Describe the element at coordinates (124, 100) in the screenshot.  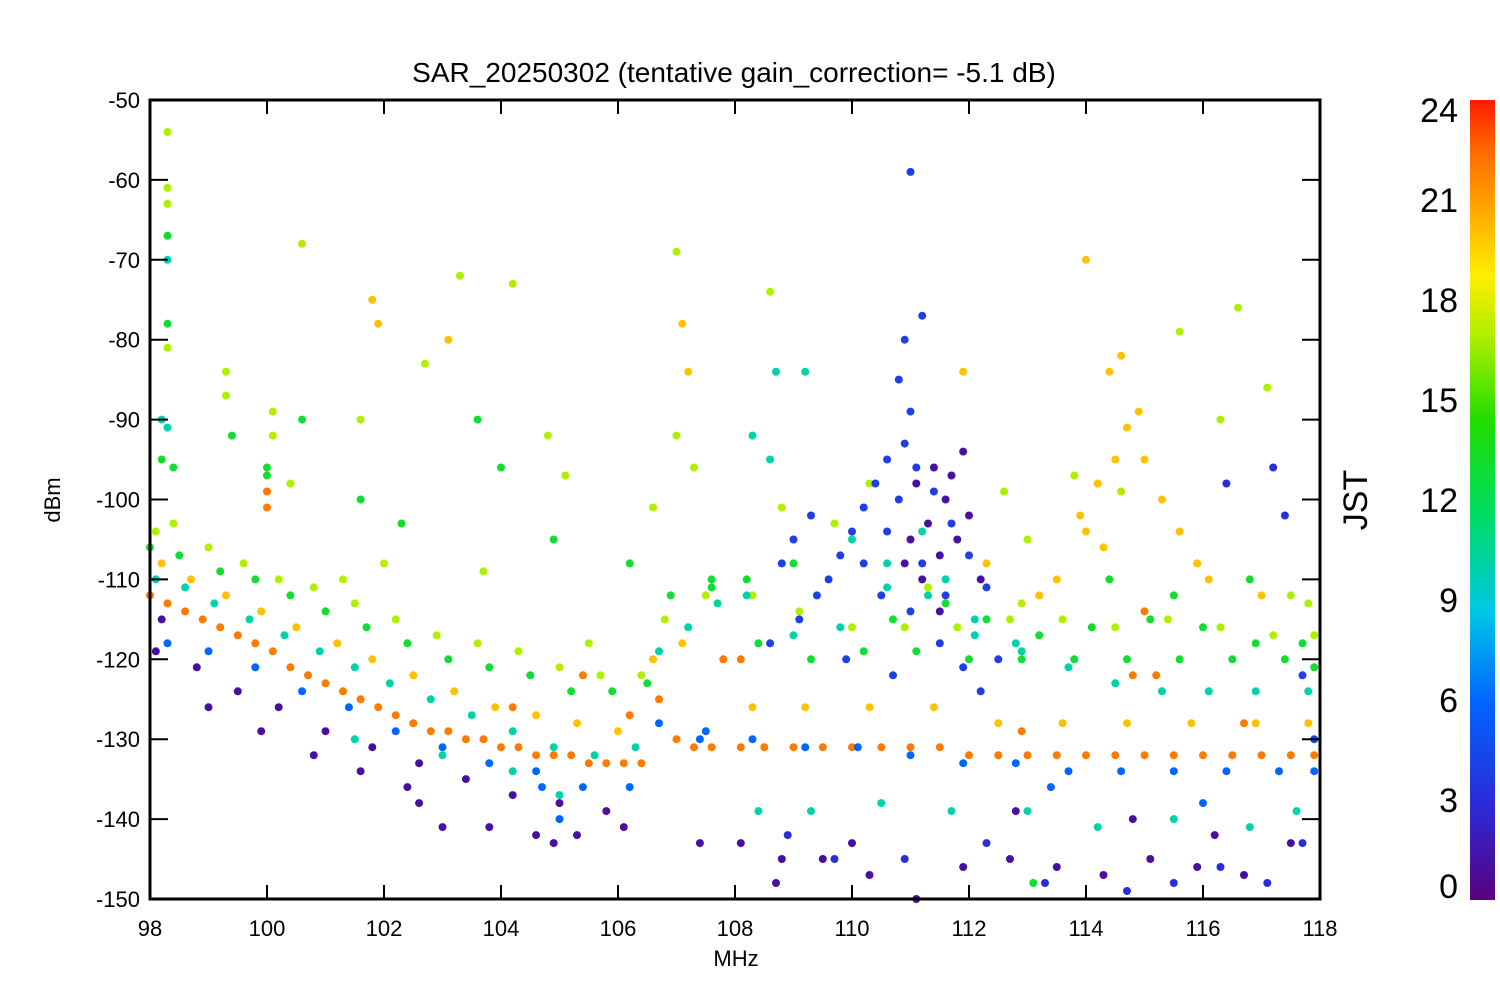
I see `y-tick-label: -50` at that location.